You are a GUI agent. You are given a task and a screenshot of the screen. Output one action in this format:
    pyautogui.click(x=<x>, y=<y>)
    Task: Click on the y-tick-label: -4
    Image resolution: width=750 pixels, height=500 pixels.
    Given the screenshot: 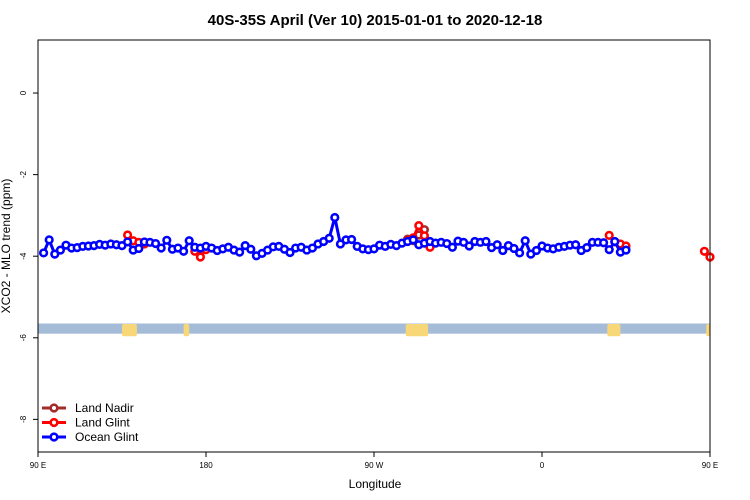 What is the action you would take?
    pyautogui.click(x=23, y=256)
    